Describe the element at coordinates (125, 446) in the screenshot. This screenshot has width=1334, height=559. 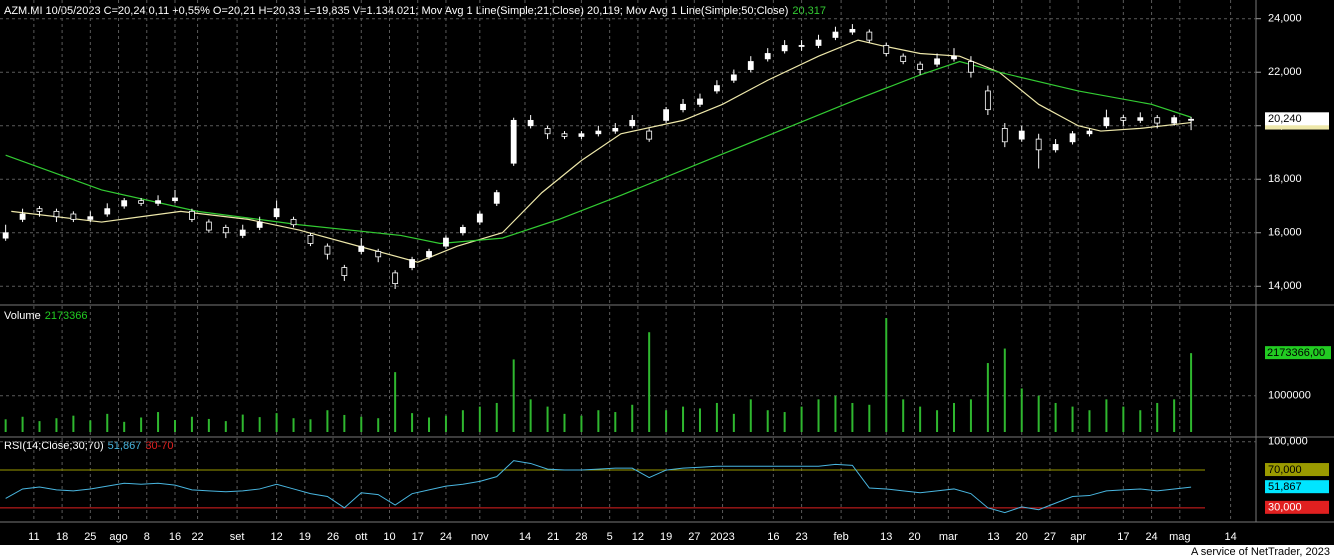
I see `rsi-last: 51,867` at that location.